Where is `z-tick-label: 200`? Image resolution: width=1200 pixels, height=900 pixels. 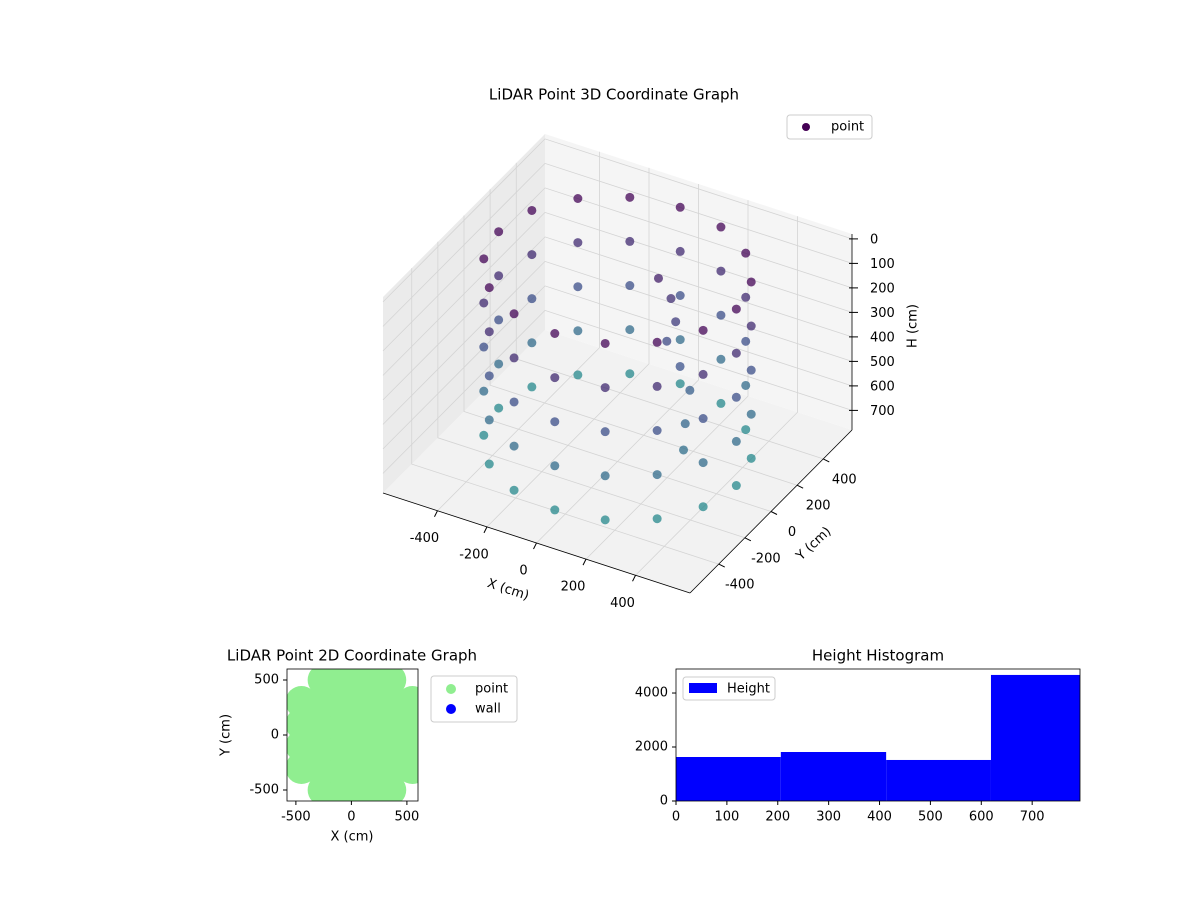 z-tick-label: 200 is located at coordinates (882, 288).